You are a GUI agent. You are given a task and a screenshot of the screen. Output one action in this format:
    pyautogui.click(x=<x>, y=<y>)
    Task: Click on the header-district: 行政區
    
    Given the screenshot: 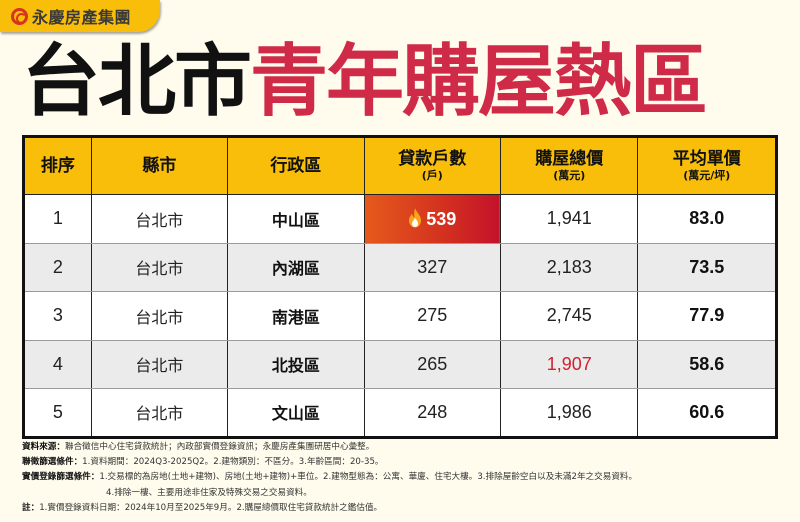 What is the action you would take?
    pyautogui.click(x=296, y=165)
    